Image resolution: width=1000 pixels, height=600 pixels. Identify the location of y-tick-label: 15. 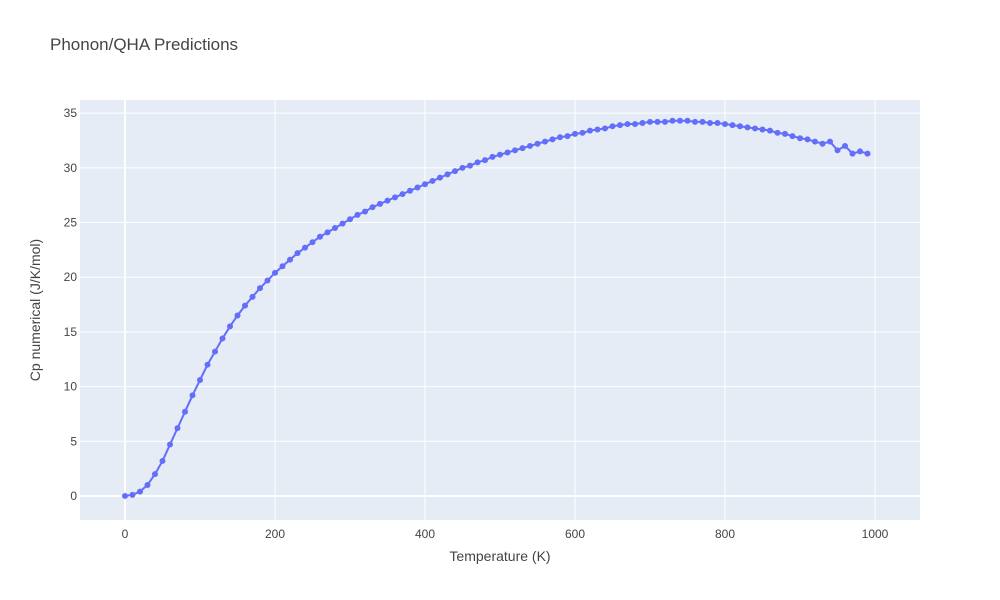
(71, 332).